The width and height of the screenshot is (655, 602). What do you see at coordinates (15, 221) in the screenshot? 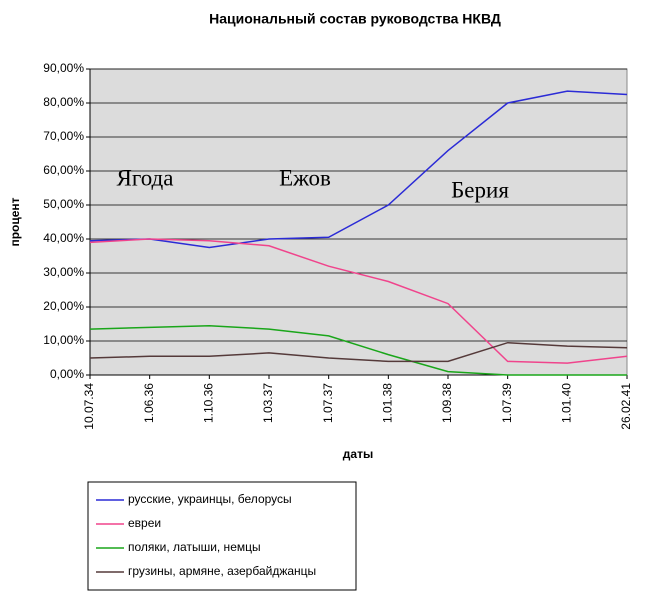
I see `y-axis-label: процент` at bounding box center [15, 221].